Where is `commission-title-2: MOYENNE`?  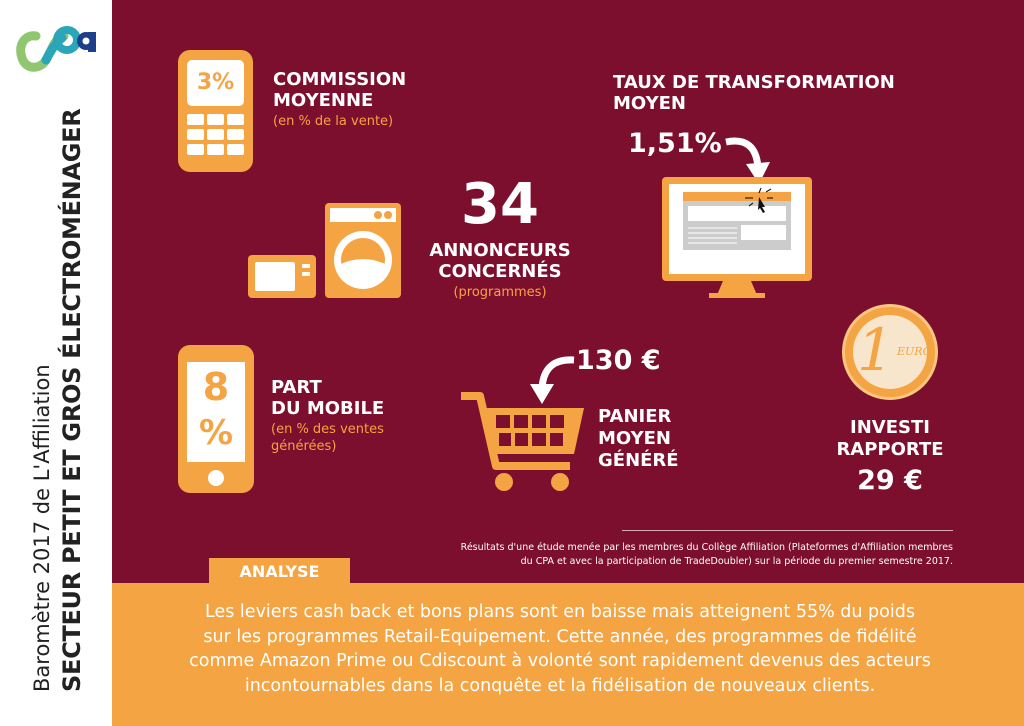
commission-title-2: MOYENNE is located at coordinates (323, 100).